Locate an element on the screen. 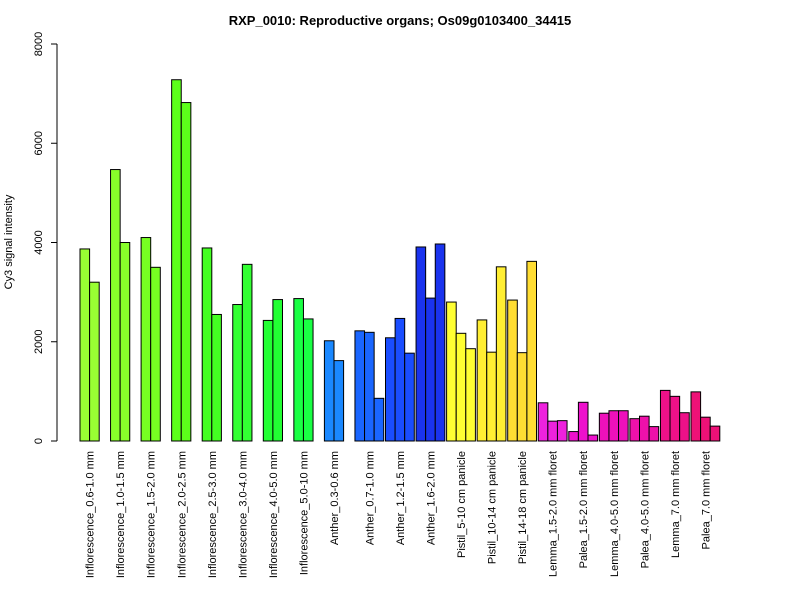  category-label: Lemma_4.0-5.0 mm floret is located at coordinates (615, 514).